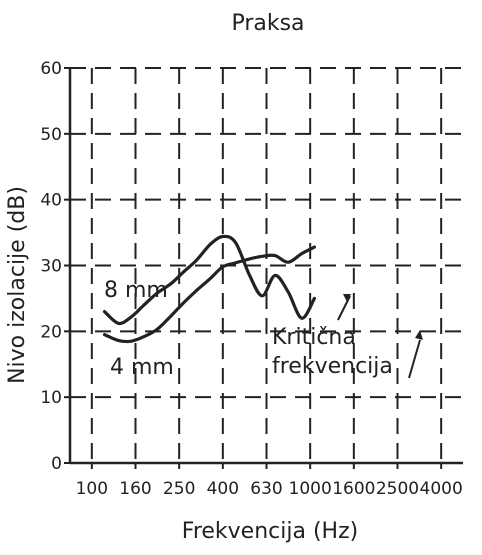 This screenshot has width=482, height=555. I want to click on series-label: 8 mm, so click(136, 290).